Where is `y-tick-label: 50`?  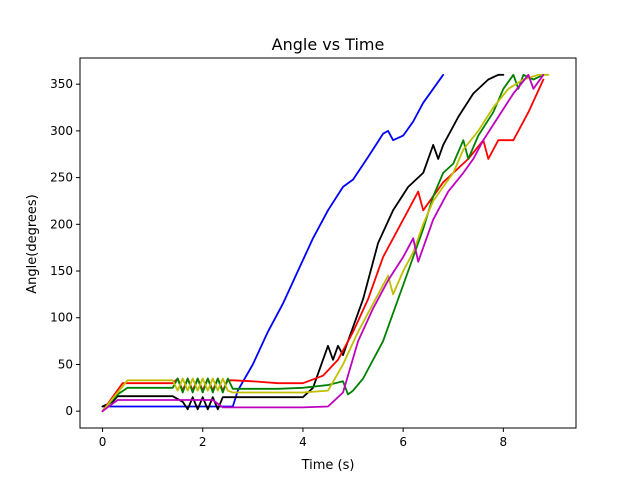 y-tick-label: 50 is located at coordinates (65, 364).